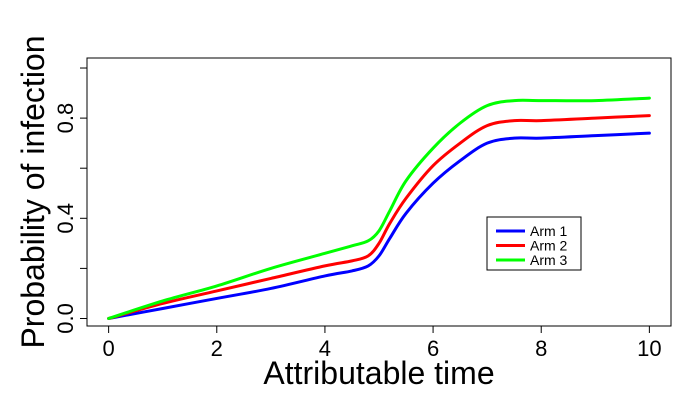 This screenshot has width=700, height=400. What do you see at coordinates (649, 348) in the screenshot?
I see `x-tick-label: 10` at bounding box center [649, 348].